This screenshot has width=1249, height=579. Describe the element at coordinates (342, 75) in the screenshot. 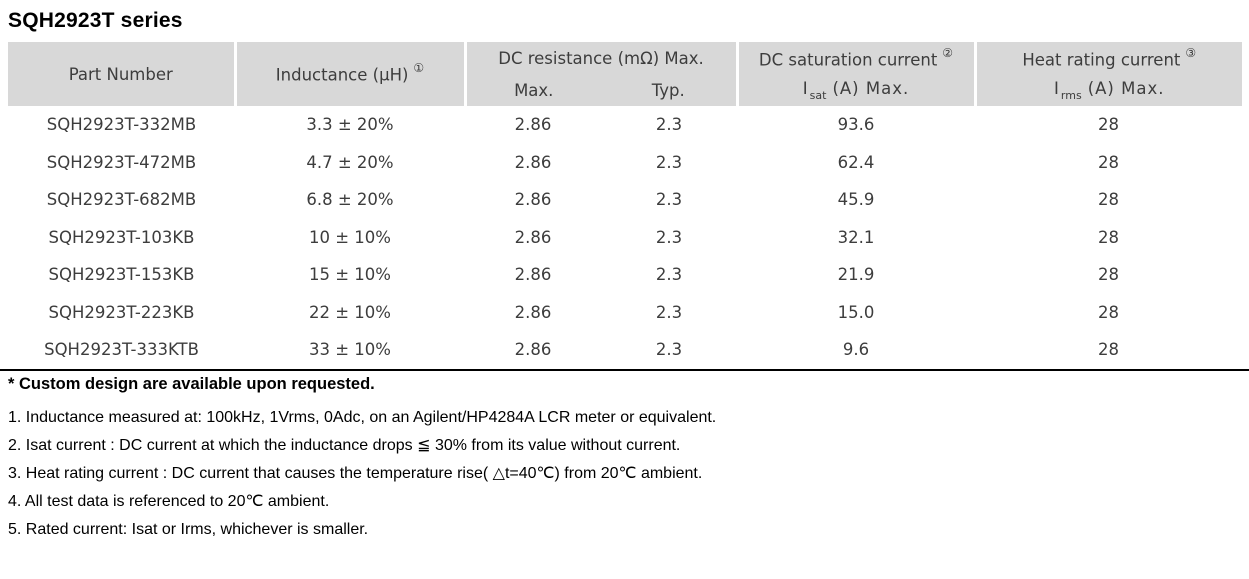

I see `inductance-label: Inductance (μH)` at that location.